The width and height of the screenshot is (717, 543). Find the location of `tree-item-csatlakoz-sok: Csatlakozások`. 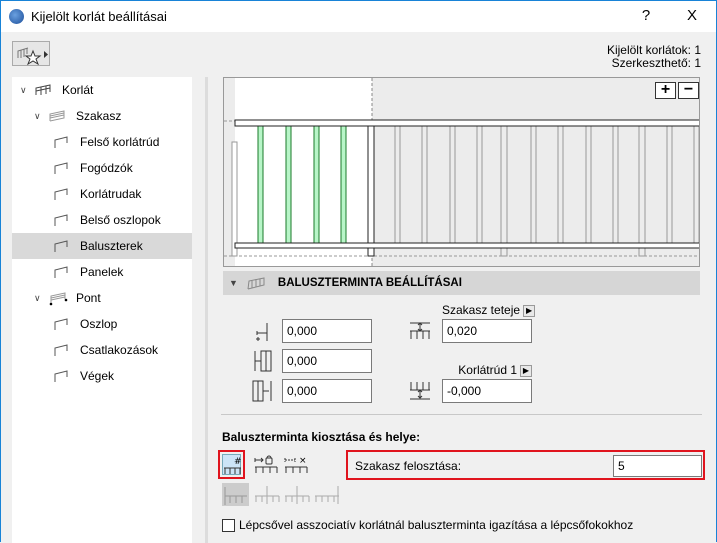

tree-item-csatlakoz-sok: Csatlakozások is located at coordinates (102, 350).